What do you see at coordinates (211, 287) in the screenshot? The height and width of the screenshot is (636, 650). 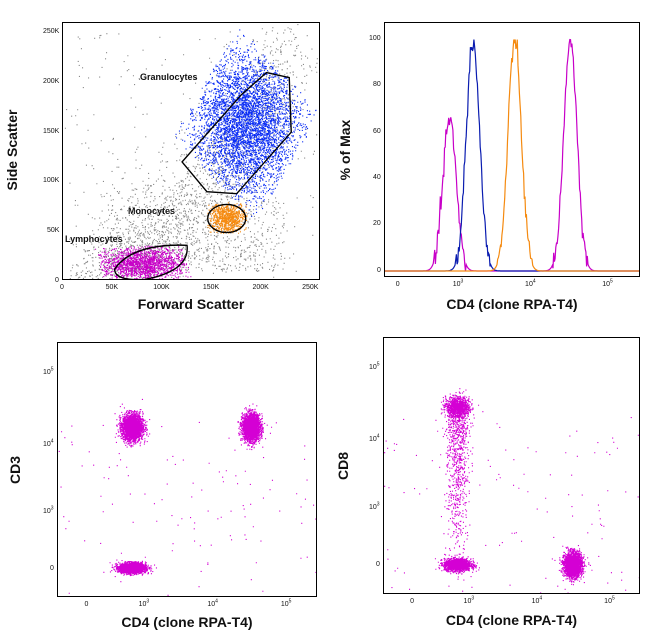 I see `scatter-gates-xtick-3: 150K` at bounding box center [211, 287].